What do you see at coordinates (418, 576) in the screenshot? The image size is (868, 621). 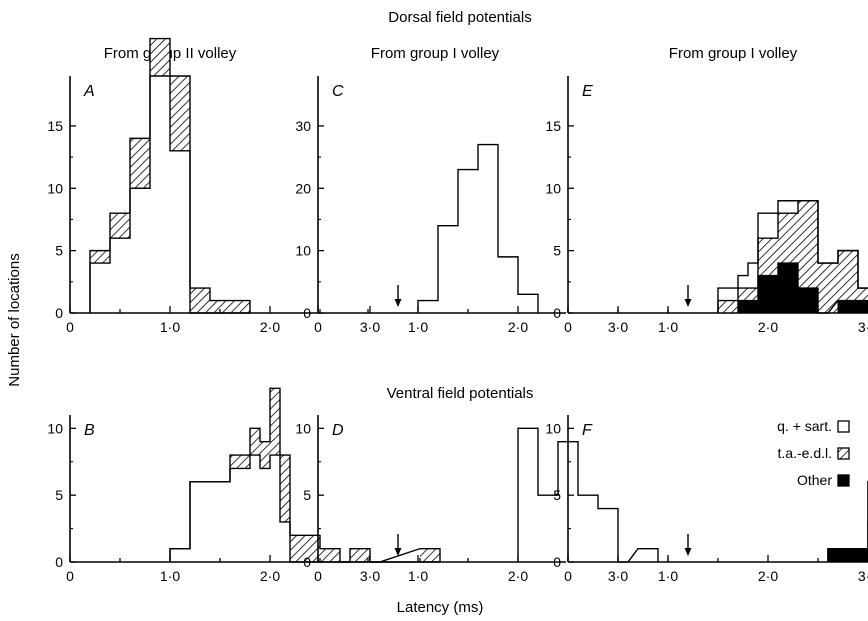 I see `x-tick-label-d-1: 1·0` at bounding box center [418, 576].